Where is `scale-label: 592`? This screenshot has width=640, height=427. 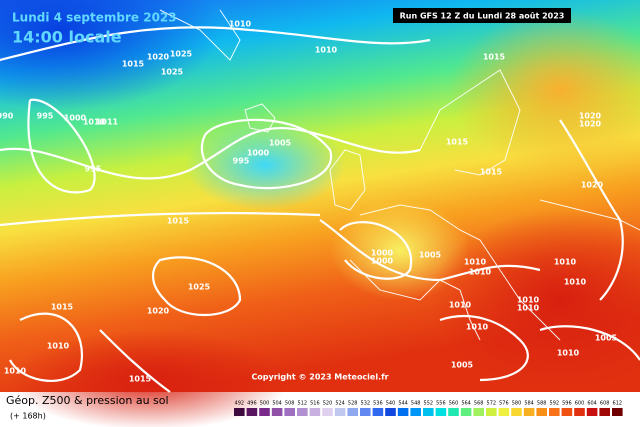 scale-label: 592 is located at coordinates (555, 404).